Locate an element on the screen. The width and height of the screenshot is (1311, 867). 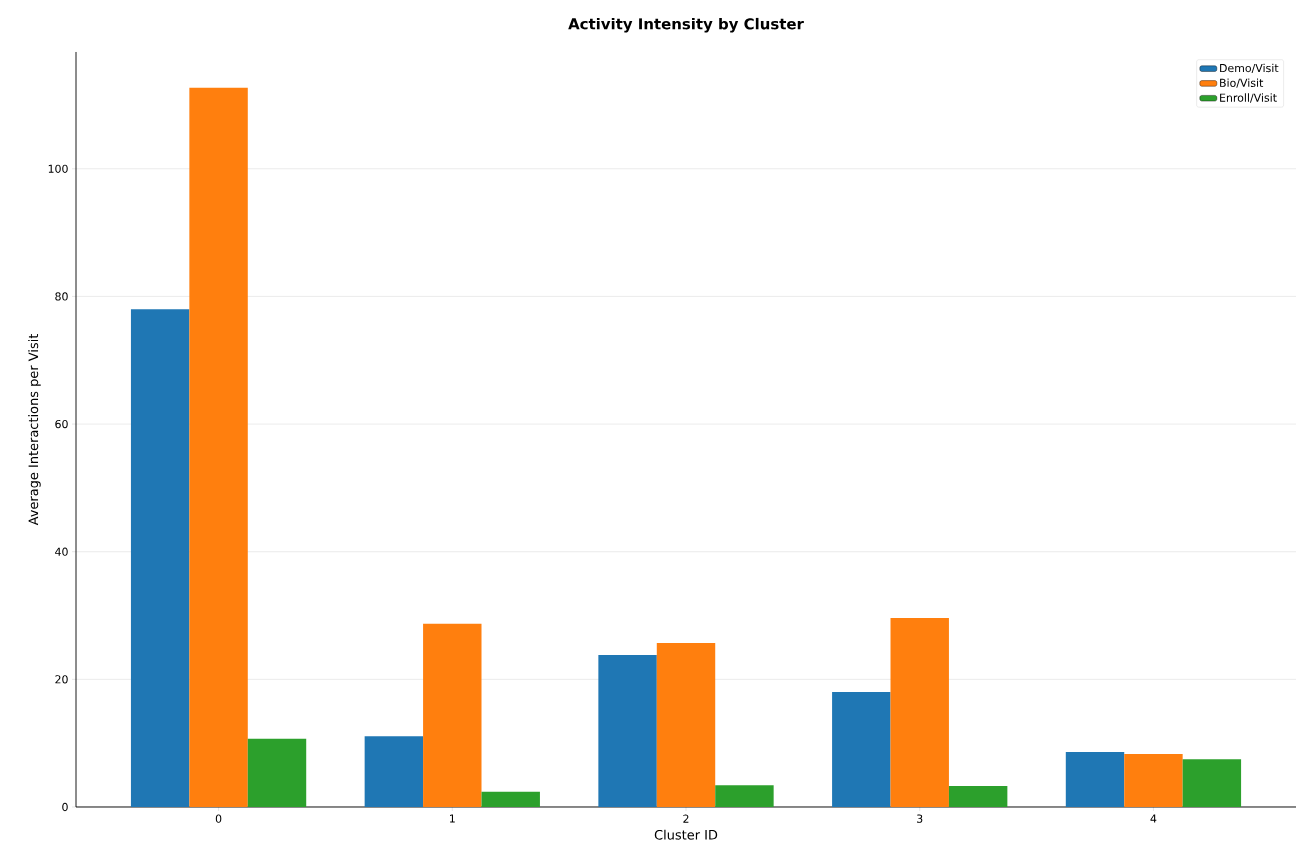
x-tick-label: 0 is located at coordinates (218, 818).